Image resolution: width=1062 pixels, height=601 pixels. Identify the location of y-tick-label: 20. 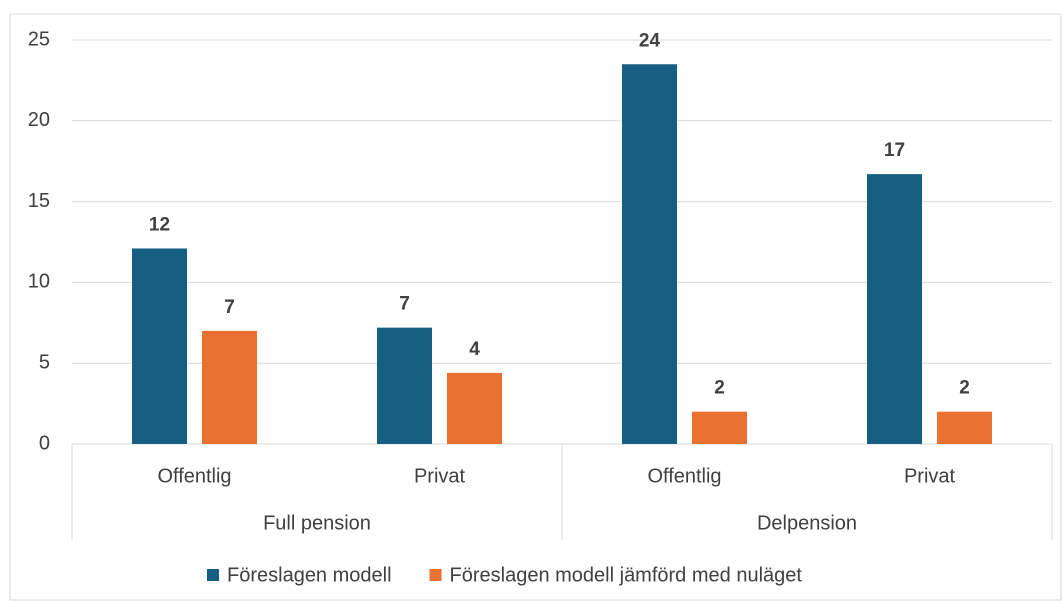
(39, 120).